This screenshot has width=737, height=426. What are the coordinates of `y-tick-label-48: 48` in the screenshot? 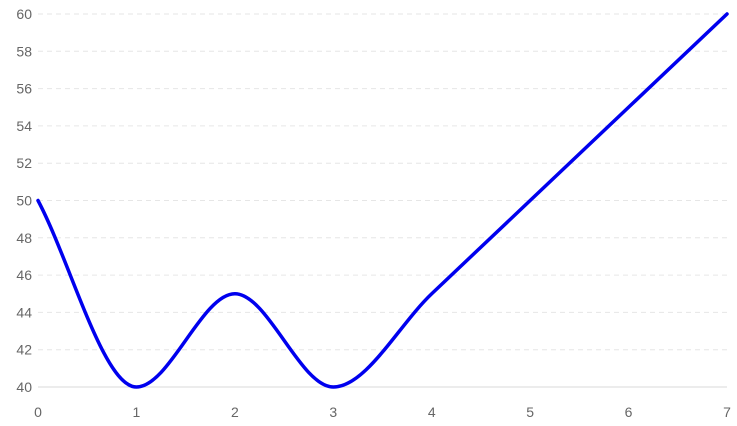 It's located at (24, 238).